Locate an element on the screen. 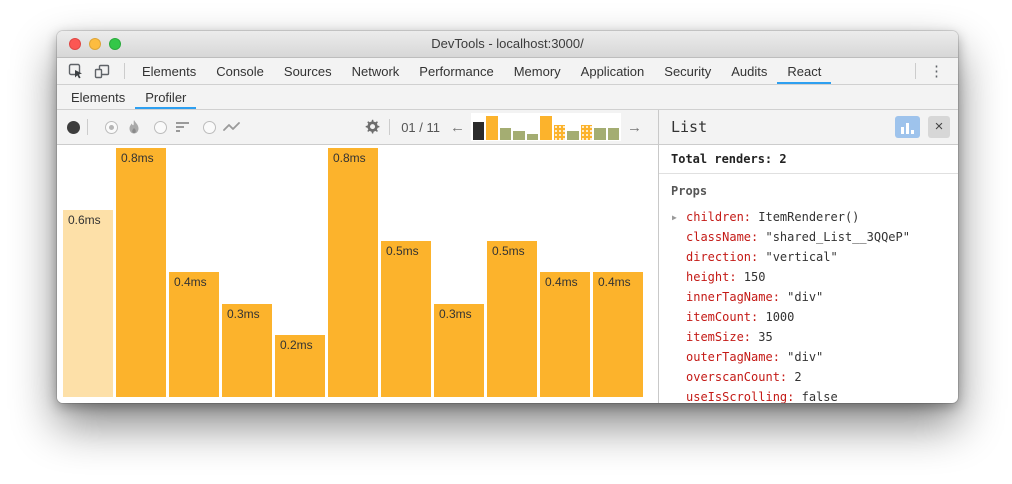 Image resolution: width=1012 pixels, height=484 pixels. profiler-toolbar: 01 / 11 ← → is located at coordinates (357, 127).